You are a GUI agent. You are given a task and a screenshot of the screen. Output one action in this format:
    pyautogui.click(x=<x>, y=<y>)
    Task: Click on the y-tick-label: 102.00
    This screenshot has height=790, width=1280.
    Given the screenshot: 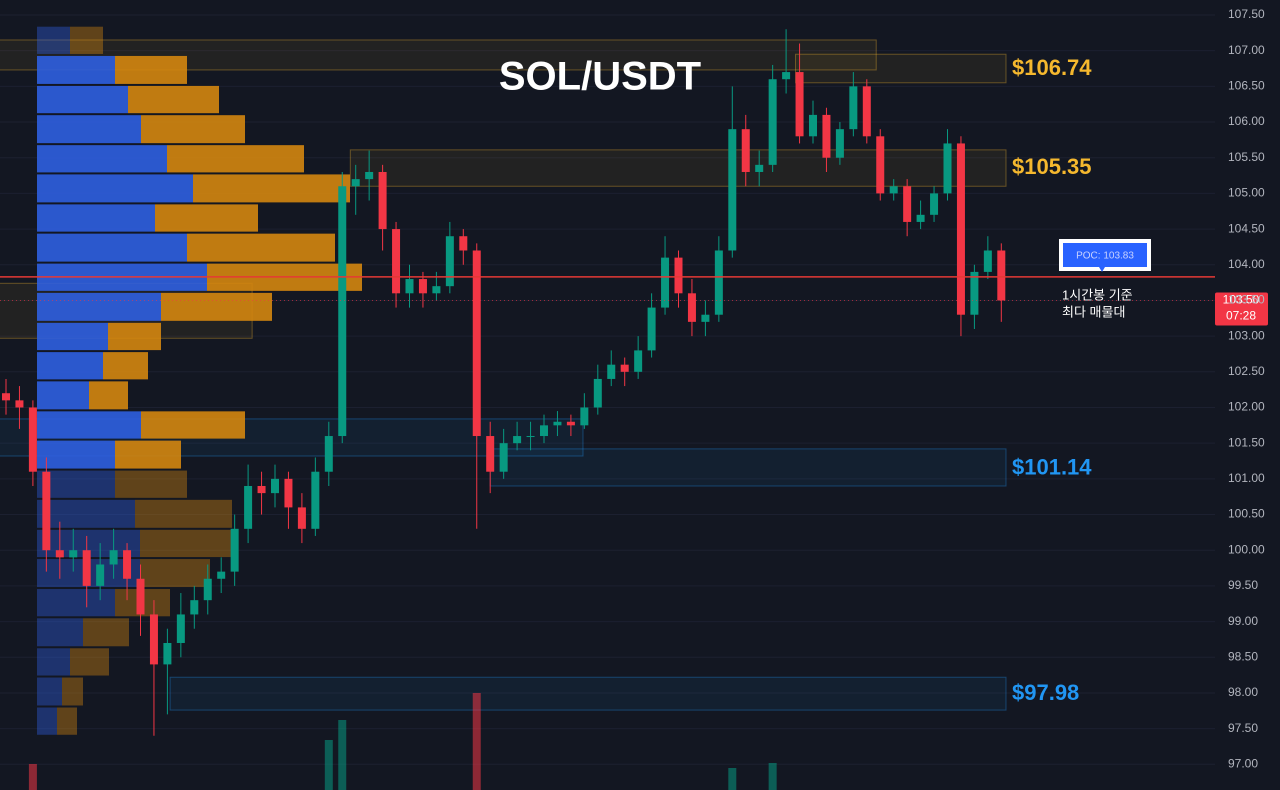 What is the action you would take?
    pyautogui.click(x=1246, y=407)
    